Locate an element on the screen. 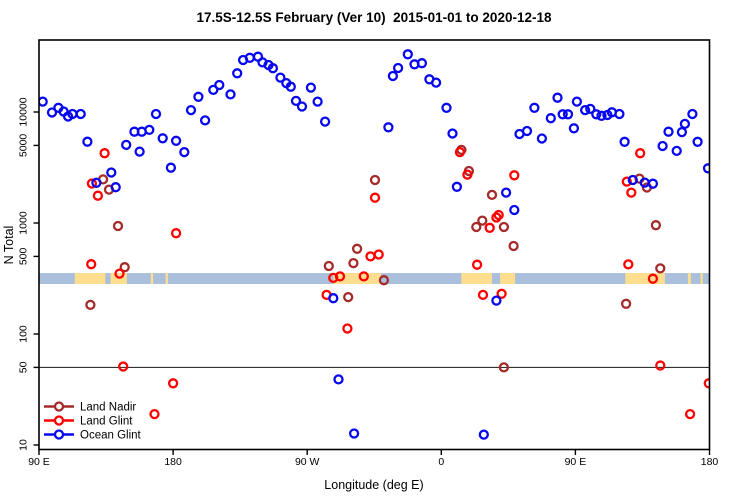 This screenshot has height=500, width=750. x-tick-label: 90 E is located at coordinates (39, 462).